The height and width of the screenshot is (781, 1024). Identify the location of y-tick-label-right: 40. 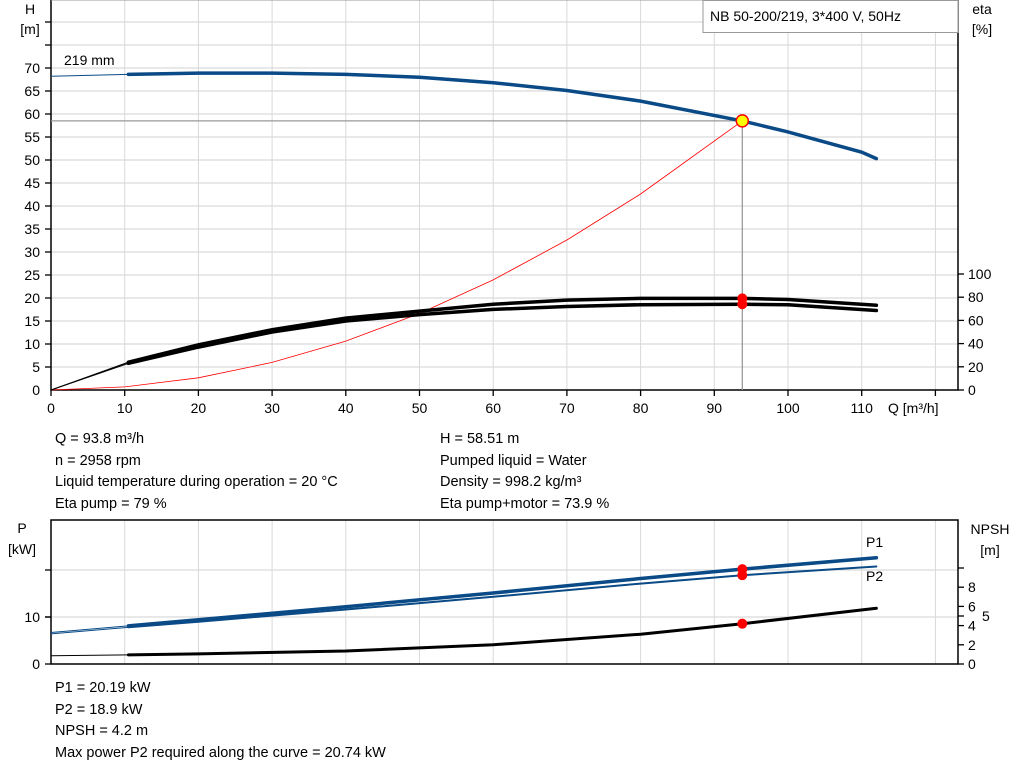
(976, 344).